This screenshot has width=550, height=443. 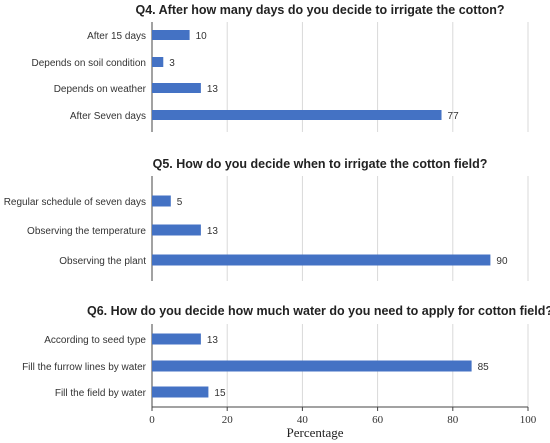 What do you see at coordinates (228, 420) in the screenshot?
I see `x-tick-label: 20` at bounding box center [228, 420].